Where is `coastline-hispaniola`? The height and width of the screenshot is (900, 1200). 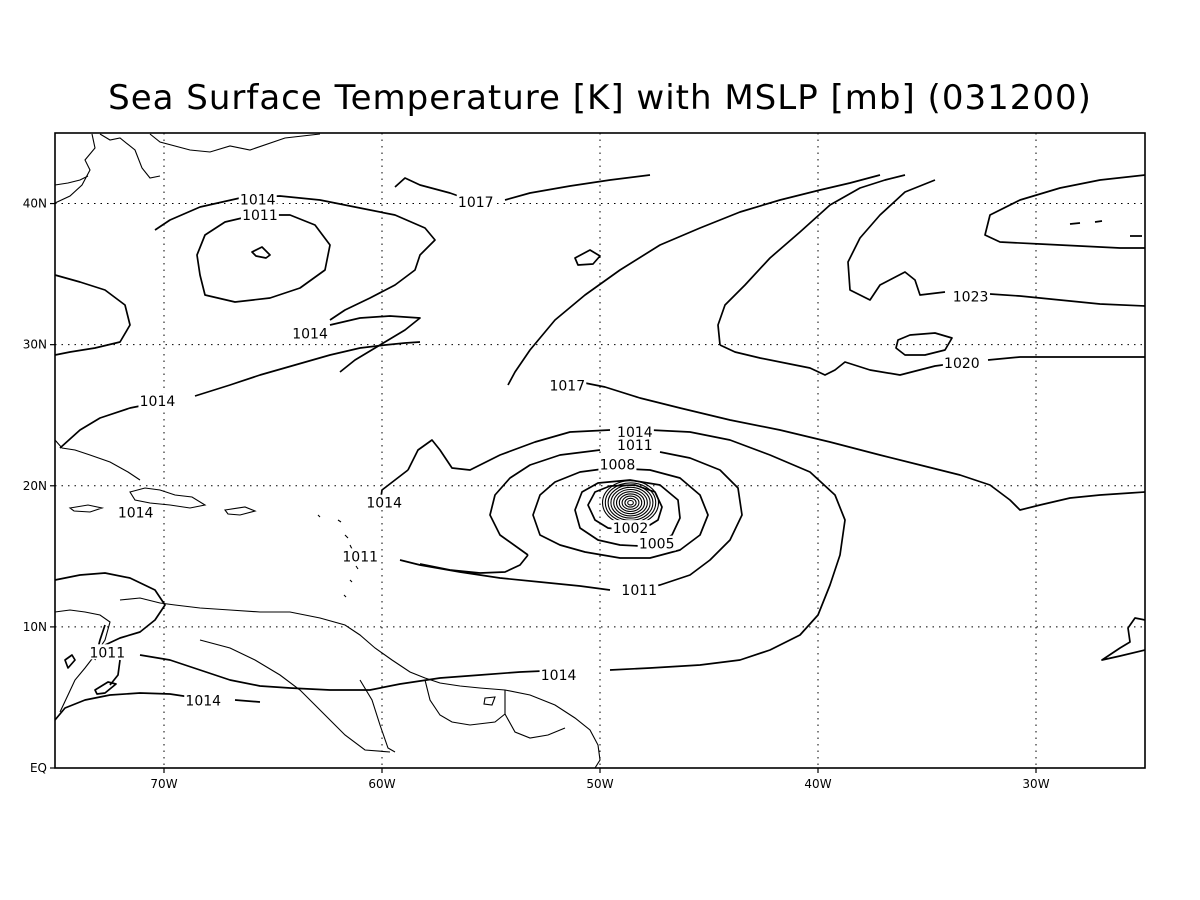 coastline-hispaniola is located at coordinates (168, 498).